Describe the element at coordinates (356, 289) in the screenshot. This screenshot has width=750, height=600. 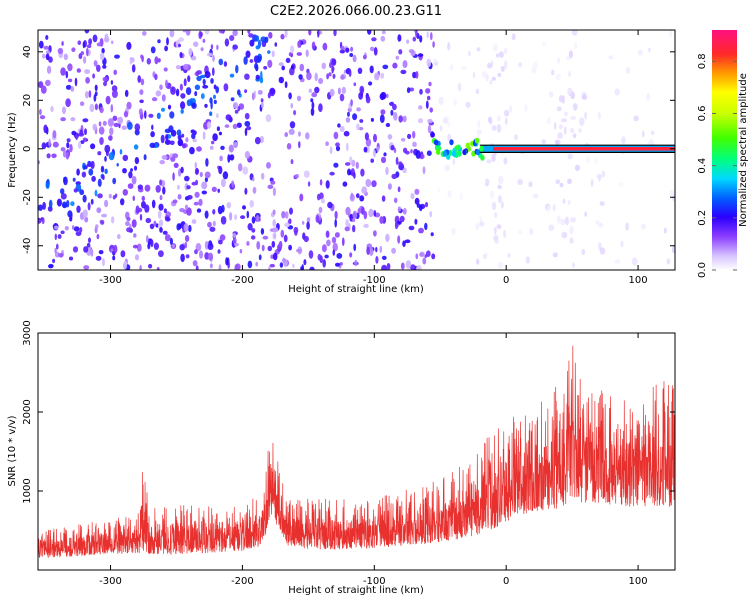
I see `spectrogram-x-label: Height of straight line (km)` at that location.